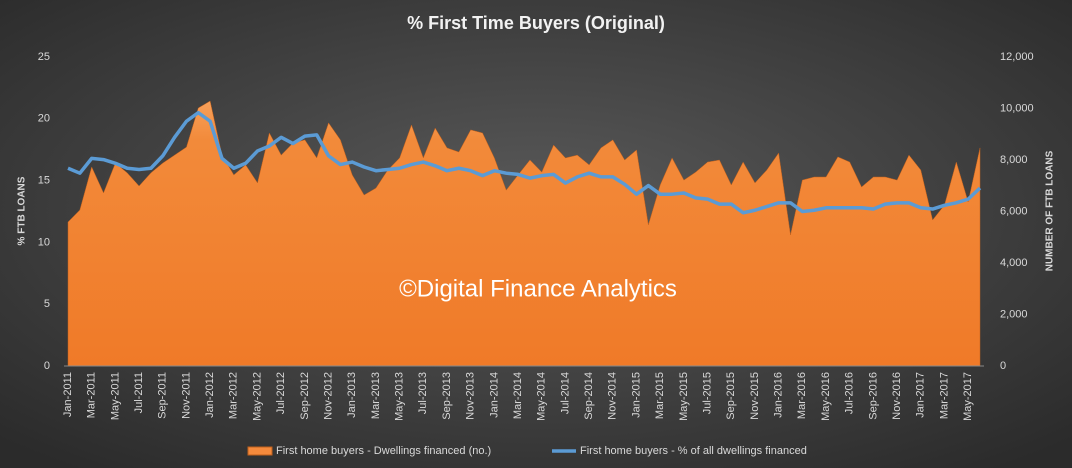 The width and height of the screenshot is (1072, 468). What do you see at coordinates (115, 396) in the screenshot?
I see `x-tick-label: May-2011` at bounding box center [115, 396].